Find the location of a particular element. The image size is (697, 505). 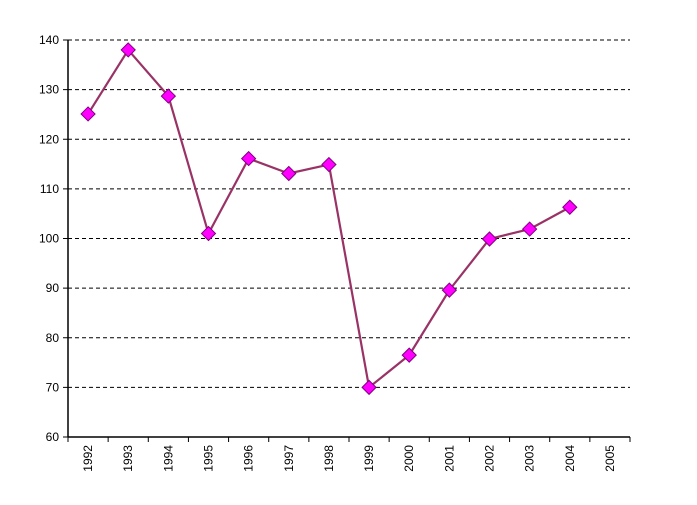

x-tick-label: 2002 is located at coordinates (490, 458).